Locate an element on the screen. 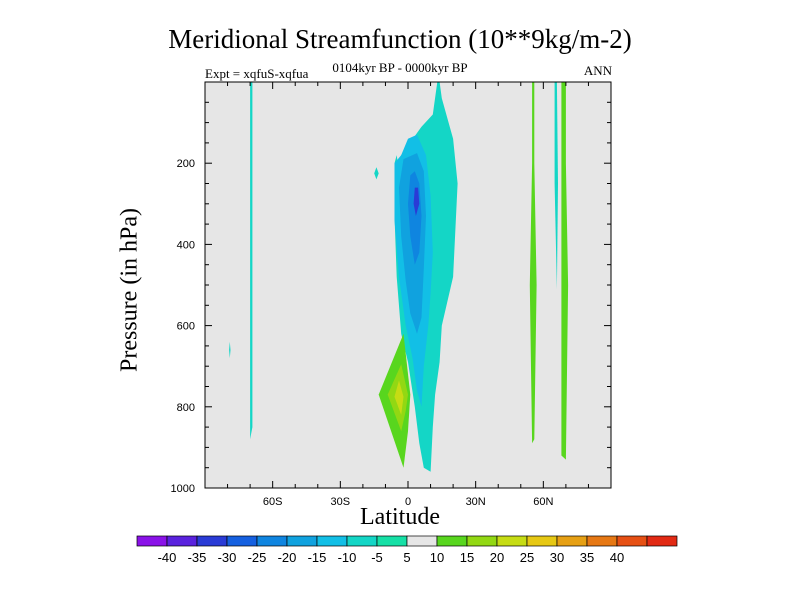 The image size is (800, 600). y-tick-label: 600 is located at coordinates (186, 327).